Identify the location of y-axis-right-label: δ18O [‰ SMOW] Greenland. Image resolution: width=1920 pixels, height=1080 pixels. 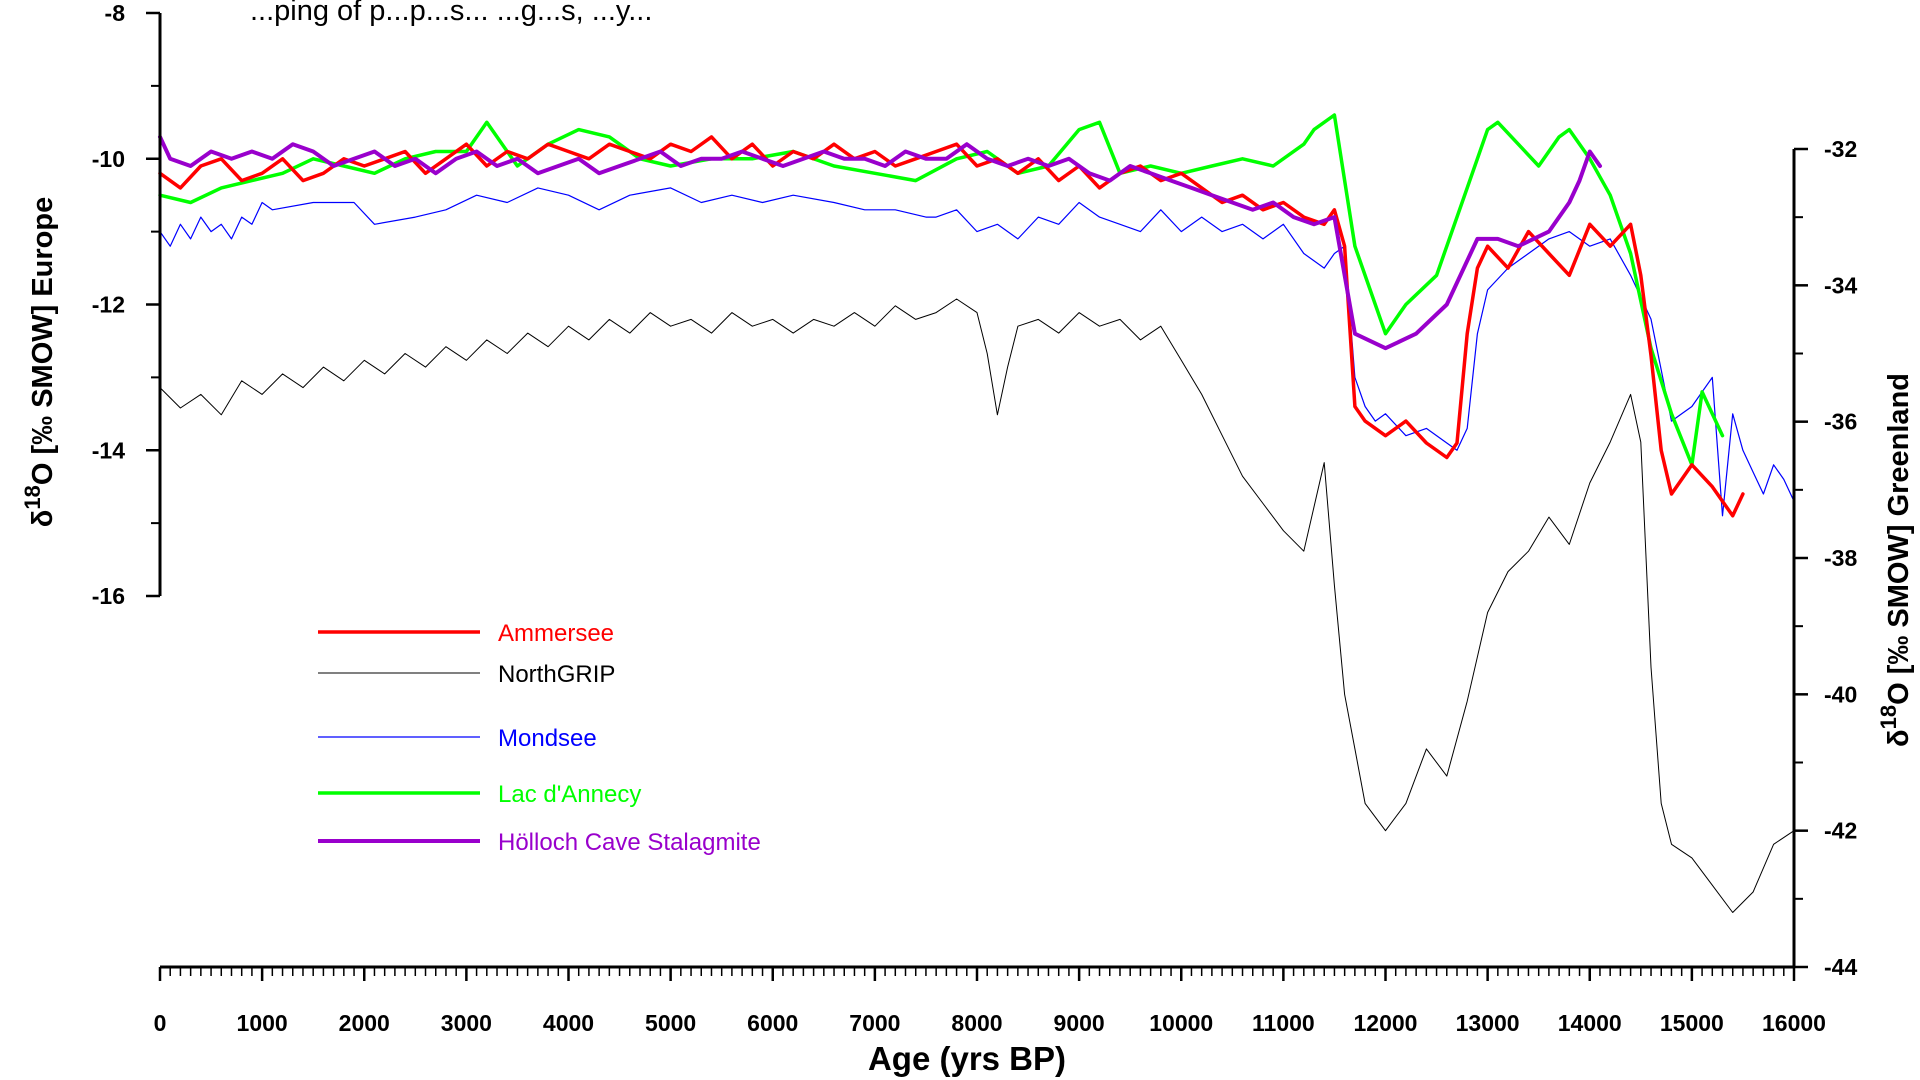
(1895, 560).